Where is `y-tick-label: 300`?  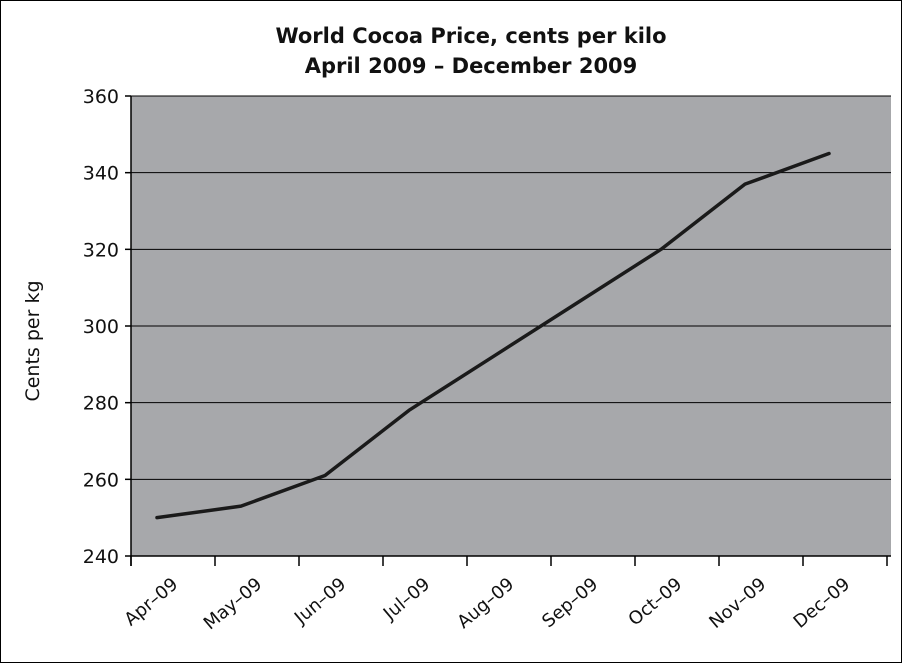 y-tick-label: 300 is located at coordinates (101, 327).